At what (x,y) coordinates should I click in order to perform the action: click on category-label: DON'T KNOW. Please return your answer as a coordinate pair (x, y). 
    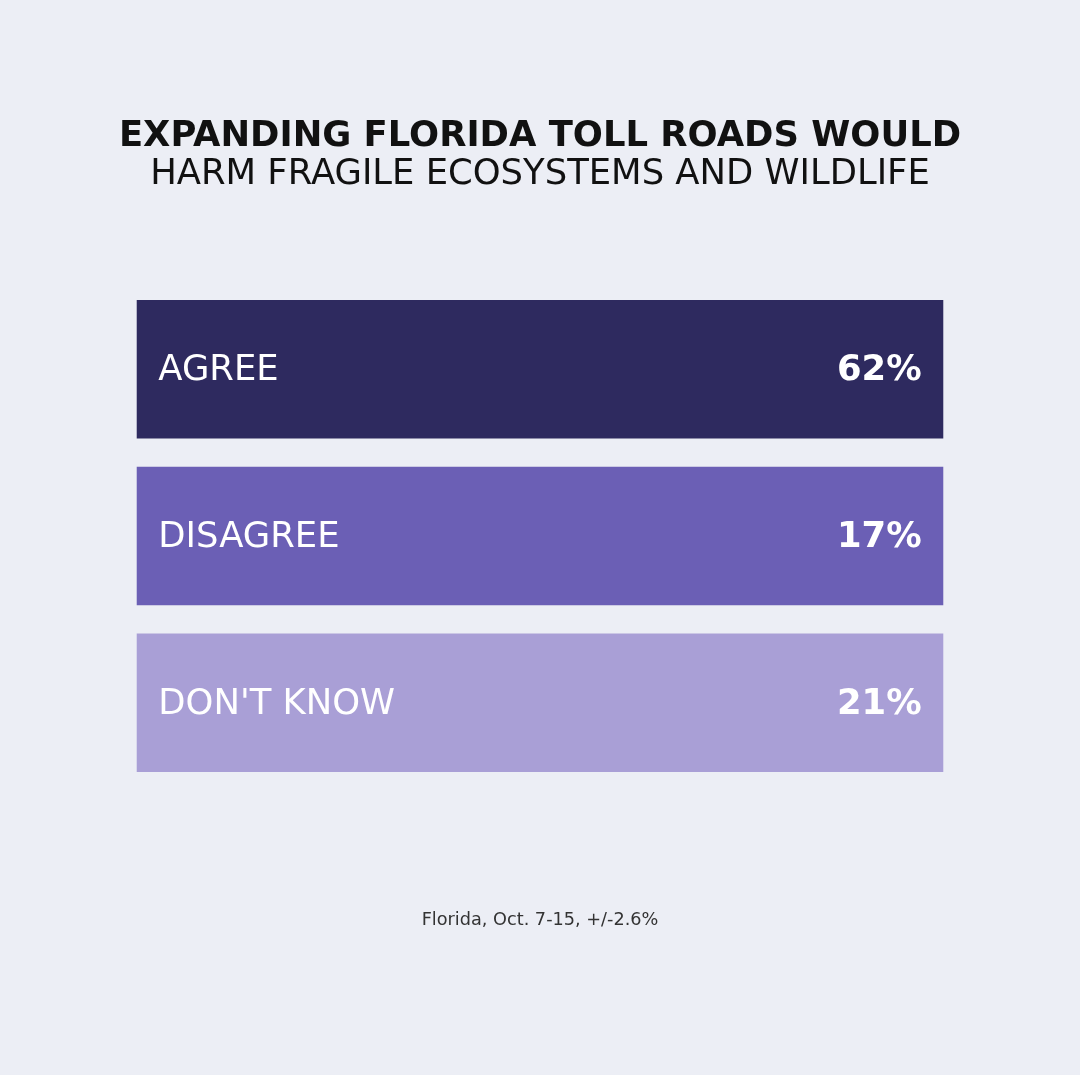
    Looking at the image, I should click on (277, 701).